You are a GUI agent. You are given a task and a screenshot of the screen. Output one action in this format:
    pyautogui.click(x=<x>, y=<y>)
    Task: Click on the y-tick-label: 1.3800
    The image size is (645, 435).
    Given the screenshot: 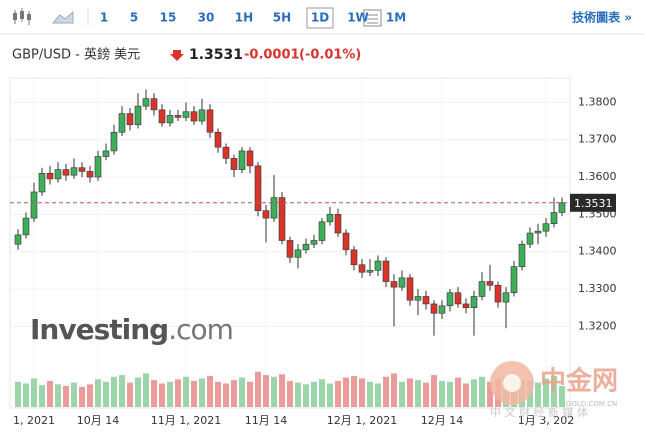 What is the action you would take?
    pyautogui.click(x=597, y=101)
    